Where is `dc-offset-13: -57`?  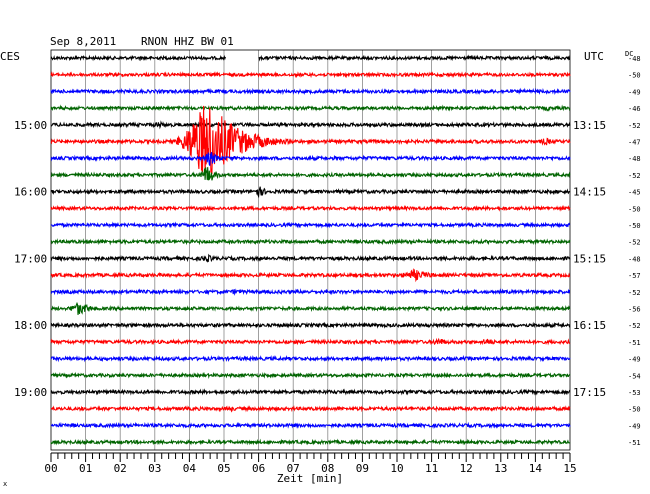 dc-offset-13: -57 is located at coordinates (634, 276).